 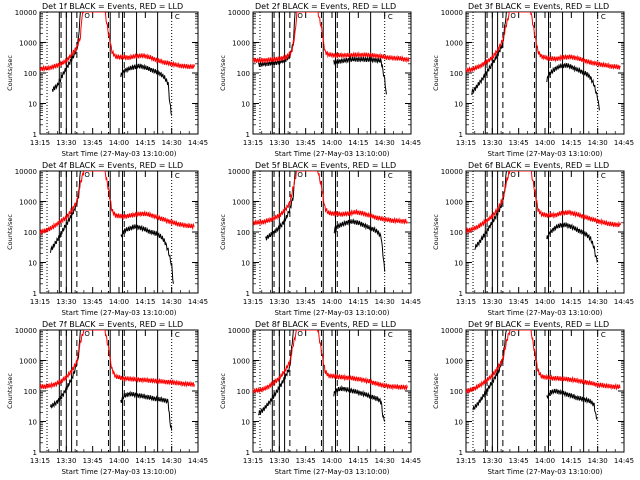 I want to click on panel-title: Det 9f BLACK = Events, RED = LLD, so click(x=538, y=324).